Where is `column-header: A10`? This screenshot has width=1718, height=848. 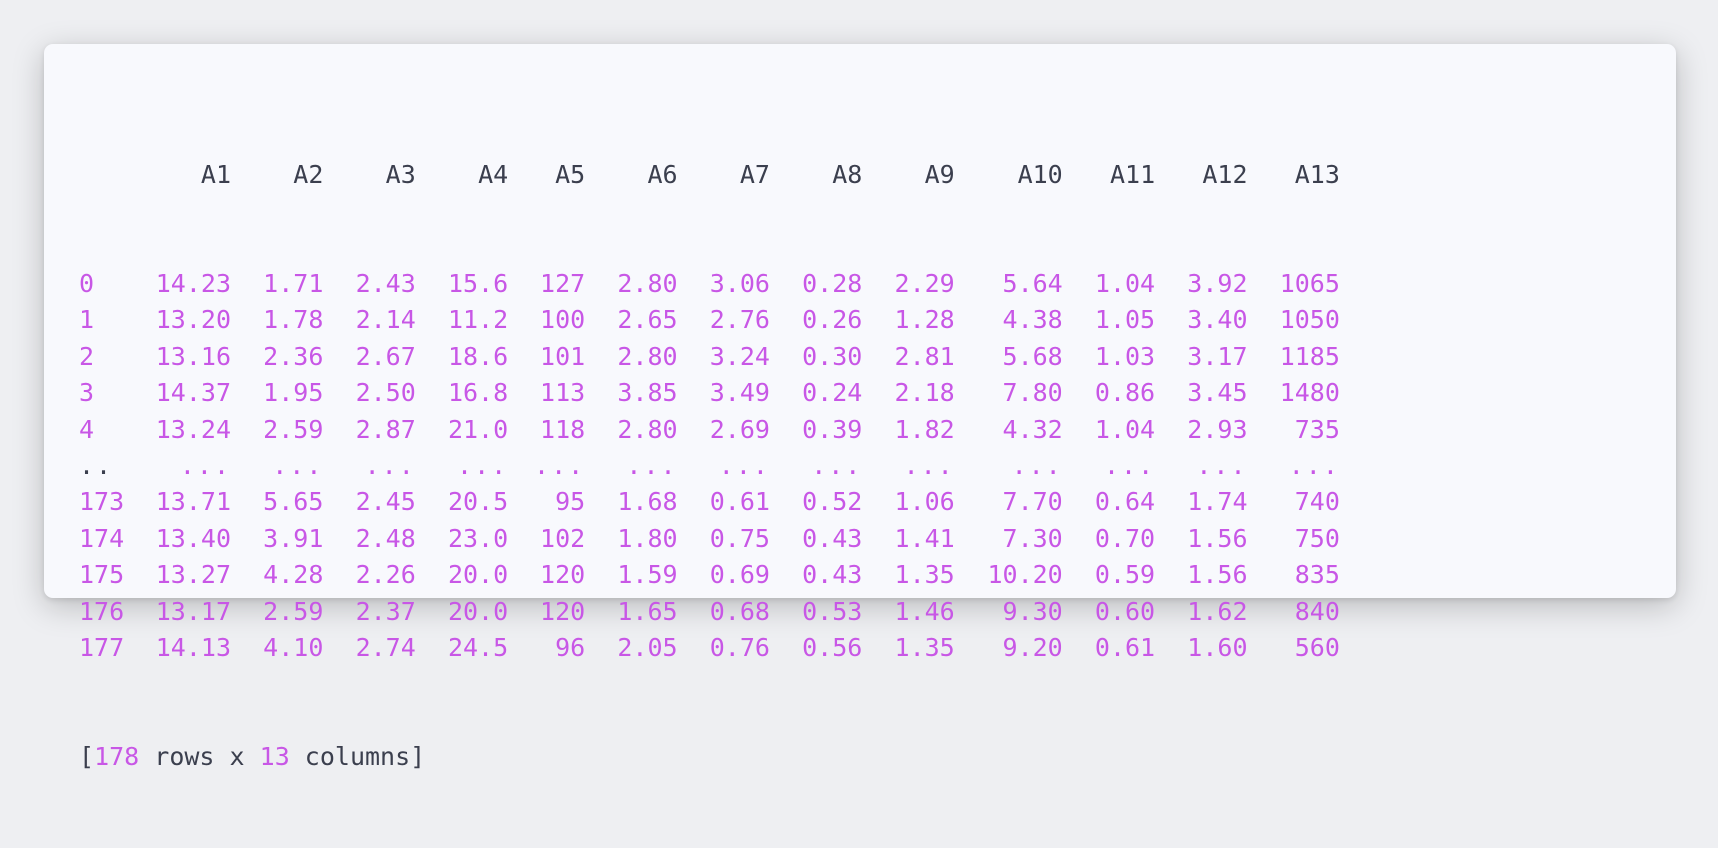 column-header: A10 is located at coordinates (1040, 174).